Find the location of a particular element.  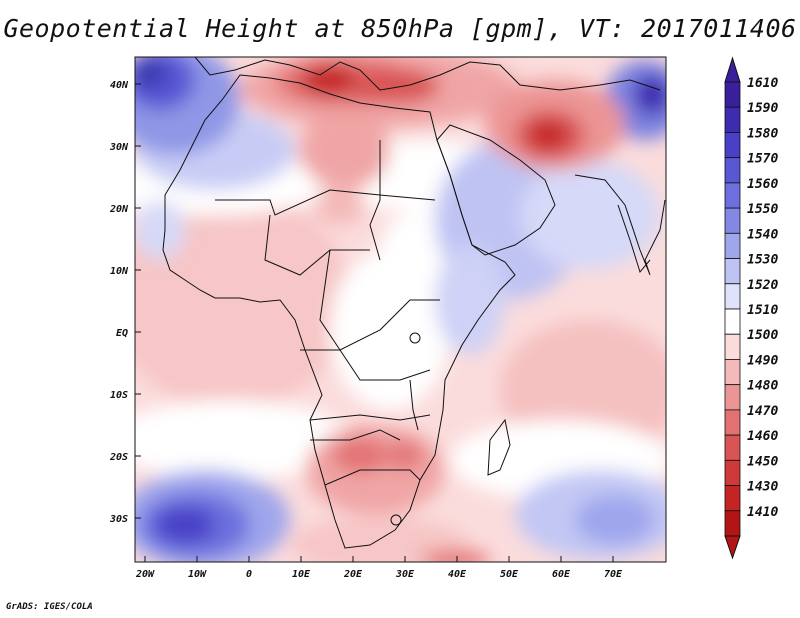

colorbar-level-label: 1610 is located at coordinates (762, 83).